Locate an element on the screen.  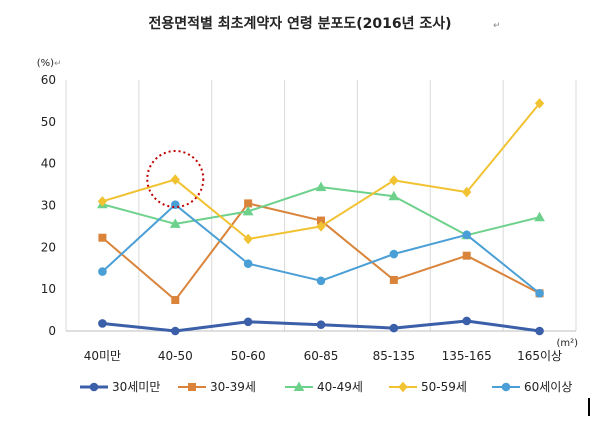
chart-title: 전용면적별 최초계약자 연령 분포도(2016년 조사) is located at coordinates (299, 23).